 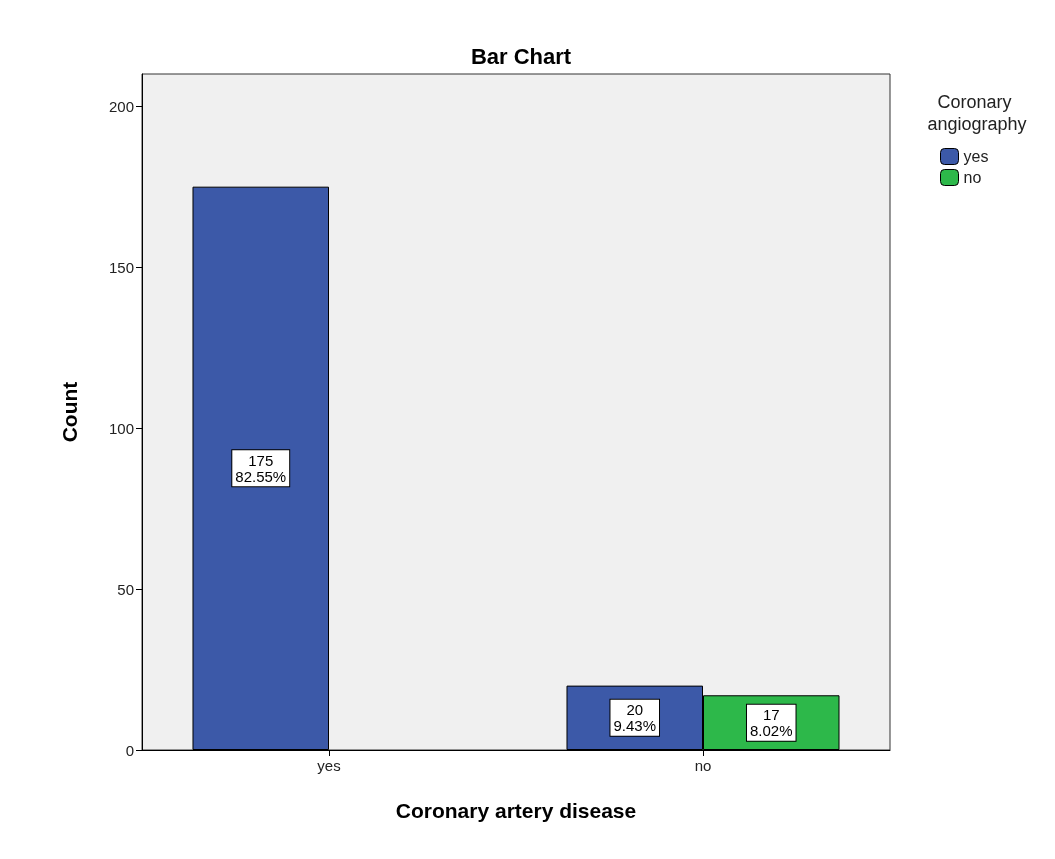 What do you see at coordinates (261, 468) in the screenshot?
I see `data-label: 175 82.55%` at bounding box center [261, 468].